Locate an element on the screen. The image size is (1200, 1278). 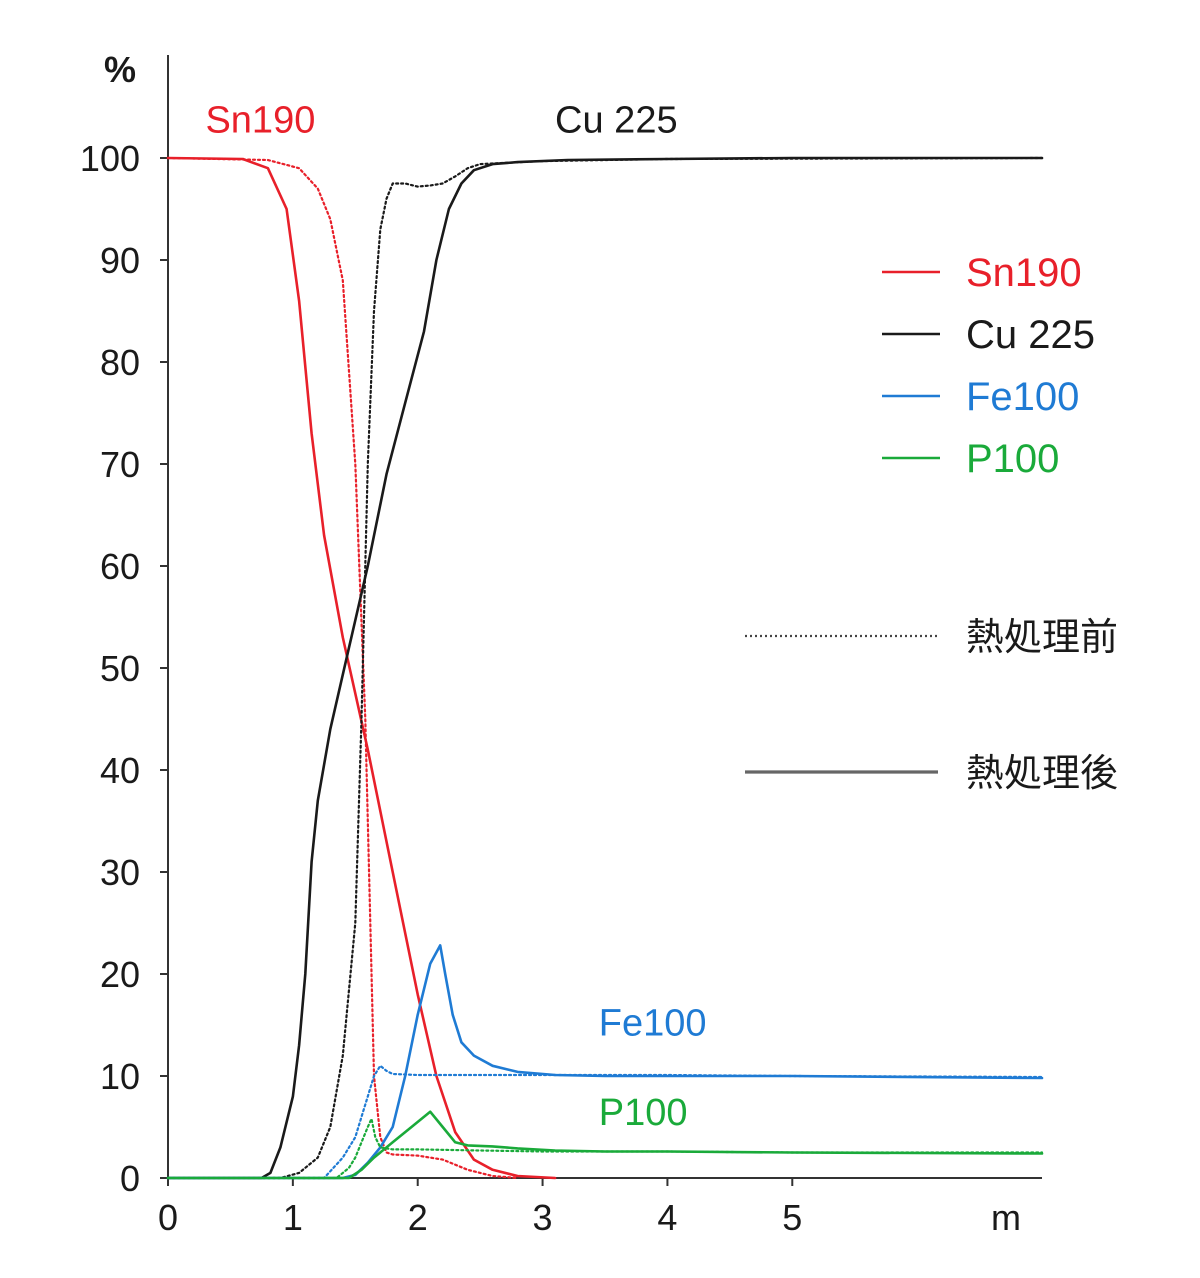
y-tick-label: 10 is located at coordinates (120, 1076).